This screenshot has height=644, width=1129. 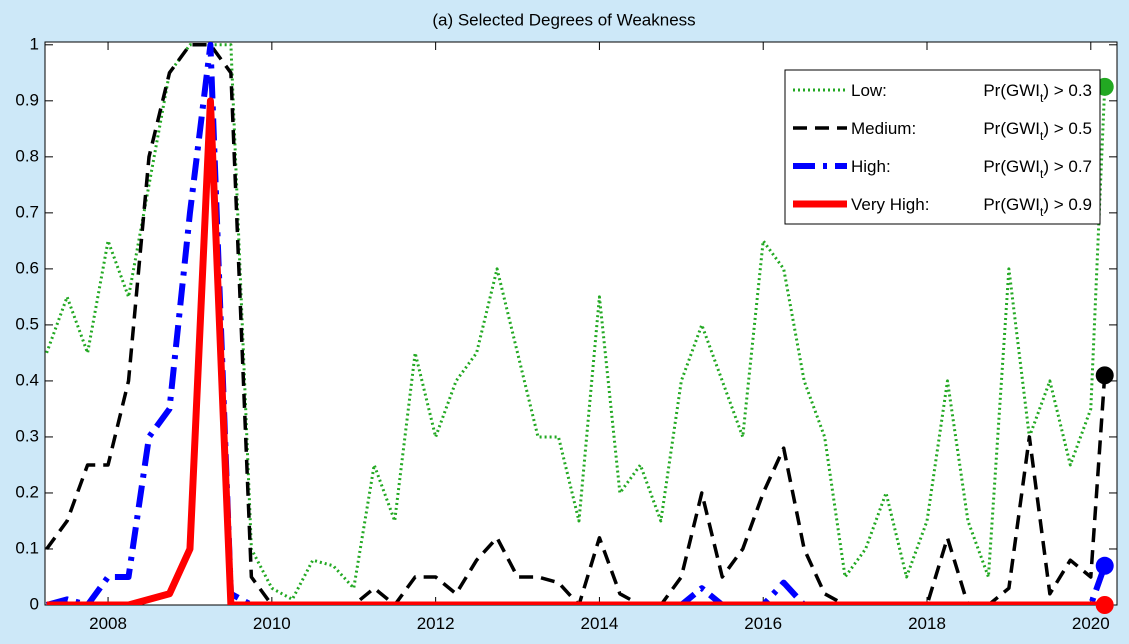 What do you see at coordinates (27, 379) in the screenshot?
I see `y-tick-label: 0.4` at bounding box center [27, 379].